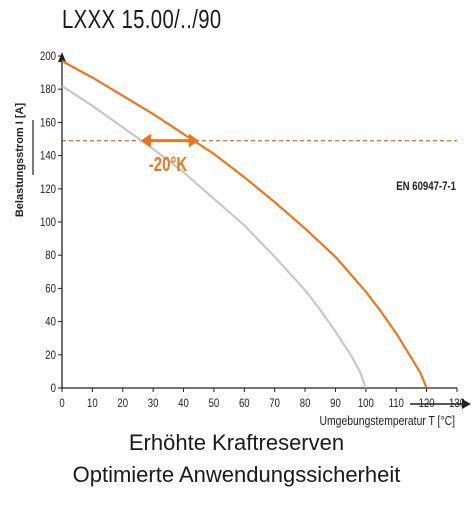  What do you see at coordinates (20, 160) in the screenshot?
I see `y-axis-label: Belastungsstrom I [A]` at bounding box center [20, 160].